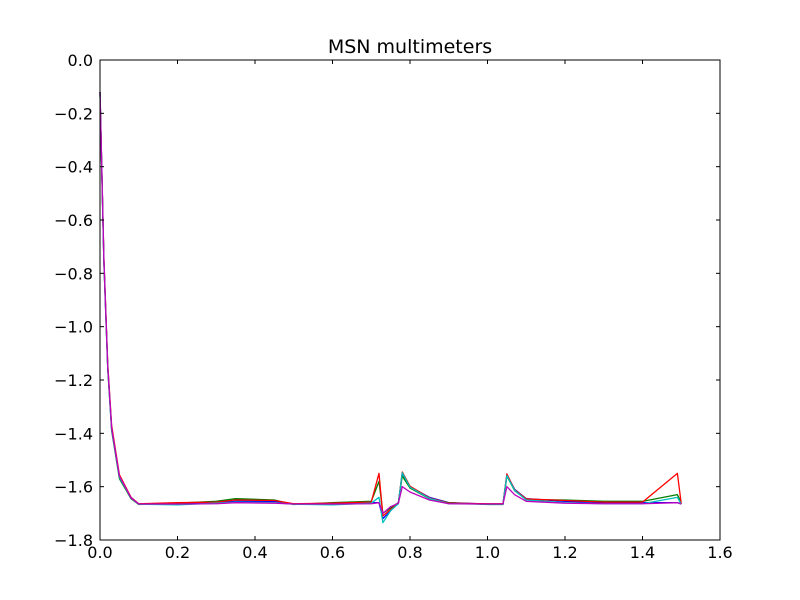 The width and height of the screenshot is (800, 600). What do you see at coordinates (719, 552) in the screenshot?
I see `x-tick-label: 1.6` at bounding box center [719, 552].